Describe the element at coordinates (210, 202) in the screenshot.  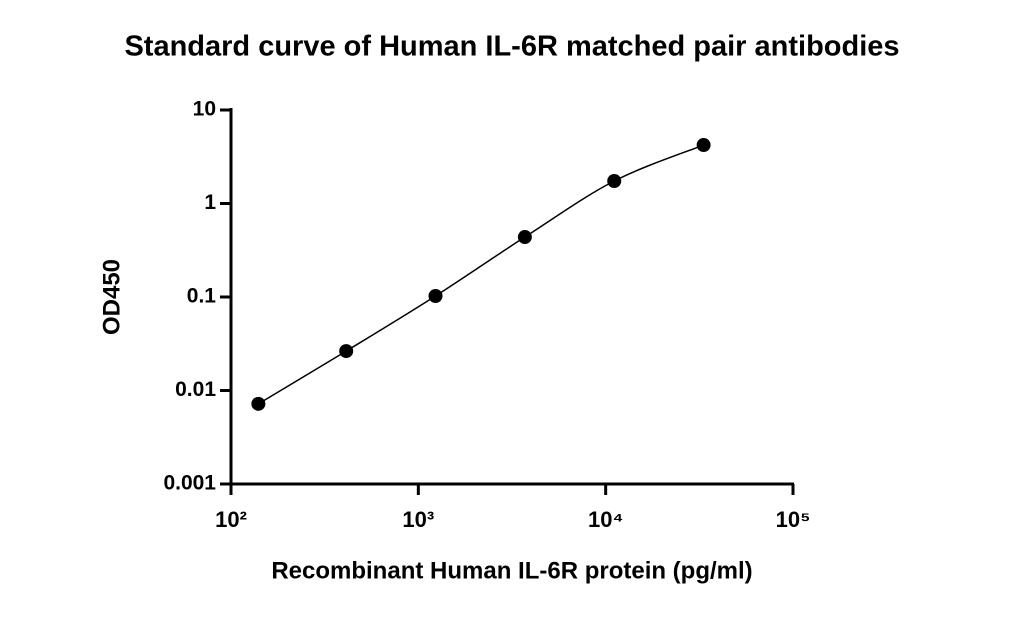
I see `y-tick-label: 1` at that location.